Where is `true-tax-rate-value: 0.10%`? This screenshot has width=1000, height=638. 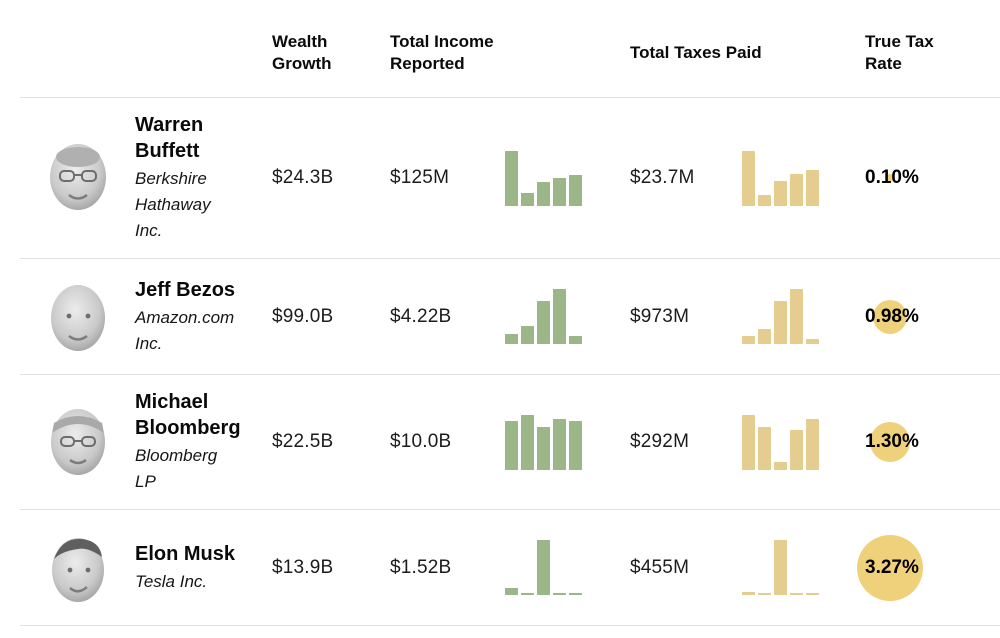 true-tax-rate-value: 0.10% is located at coordinates (892, 177).